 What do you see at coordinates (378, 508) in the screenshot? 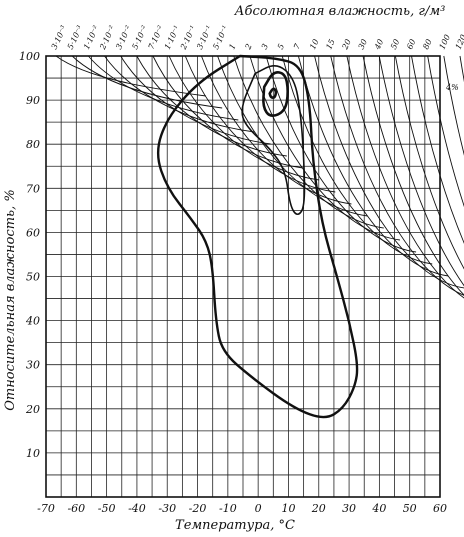
I see `x-tick-label: 40` at bounding box center [378, 508].